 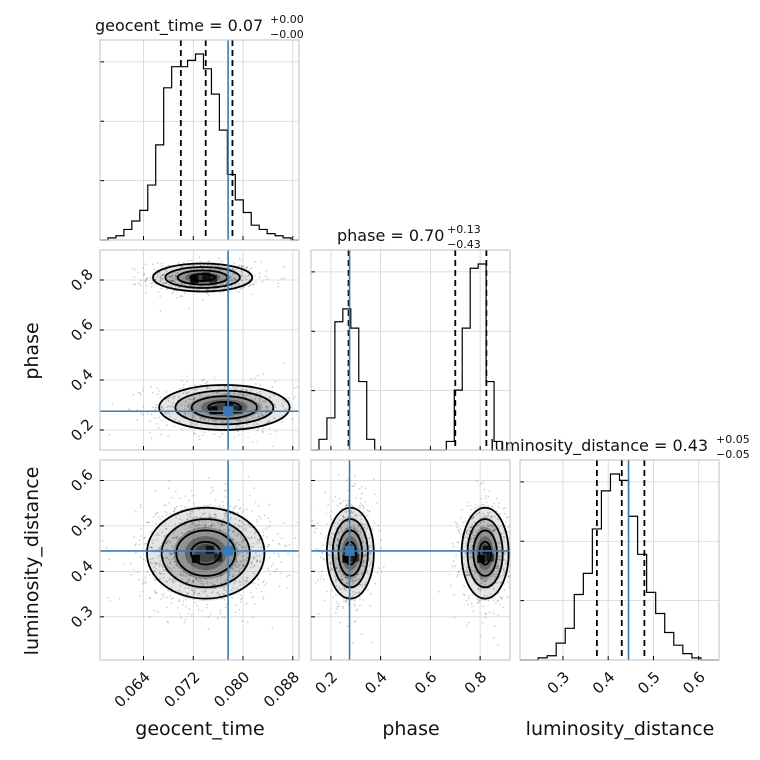 I want to click on ytick-label-luminosity-distance-2: 0.5, so click(x=82, y=526).